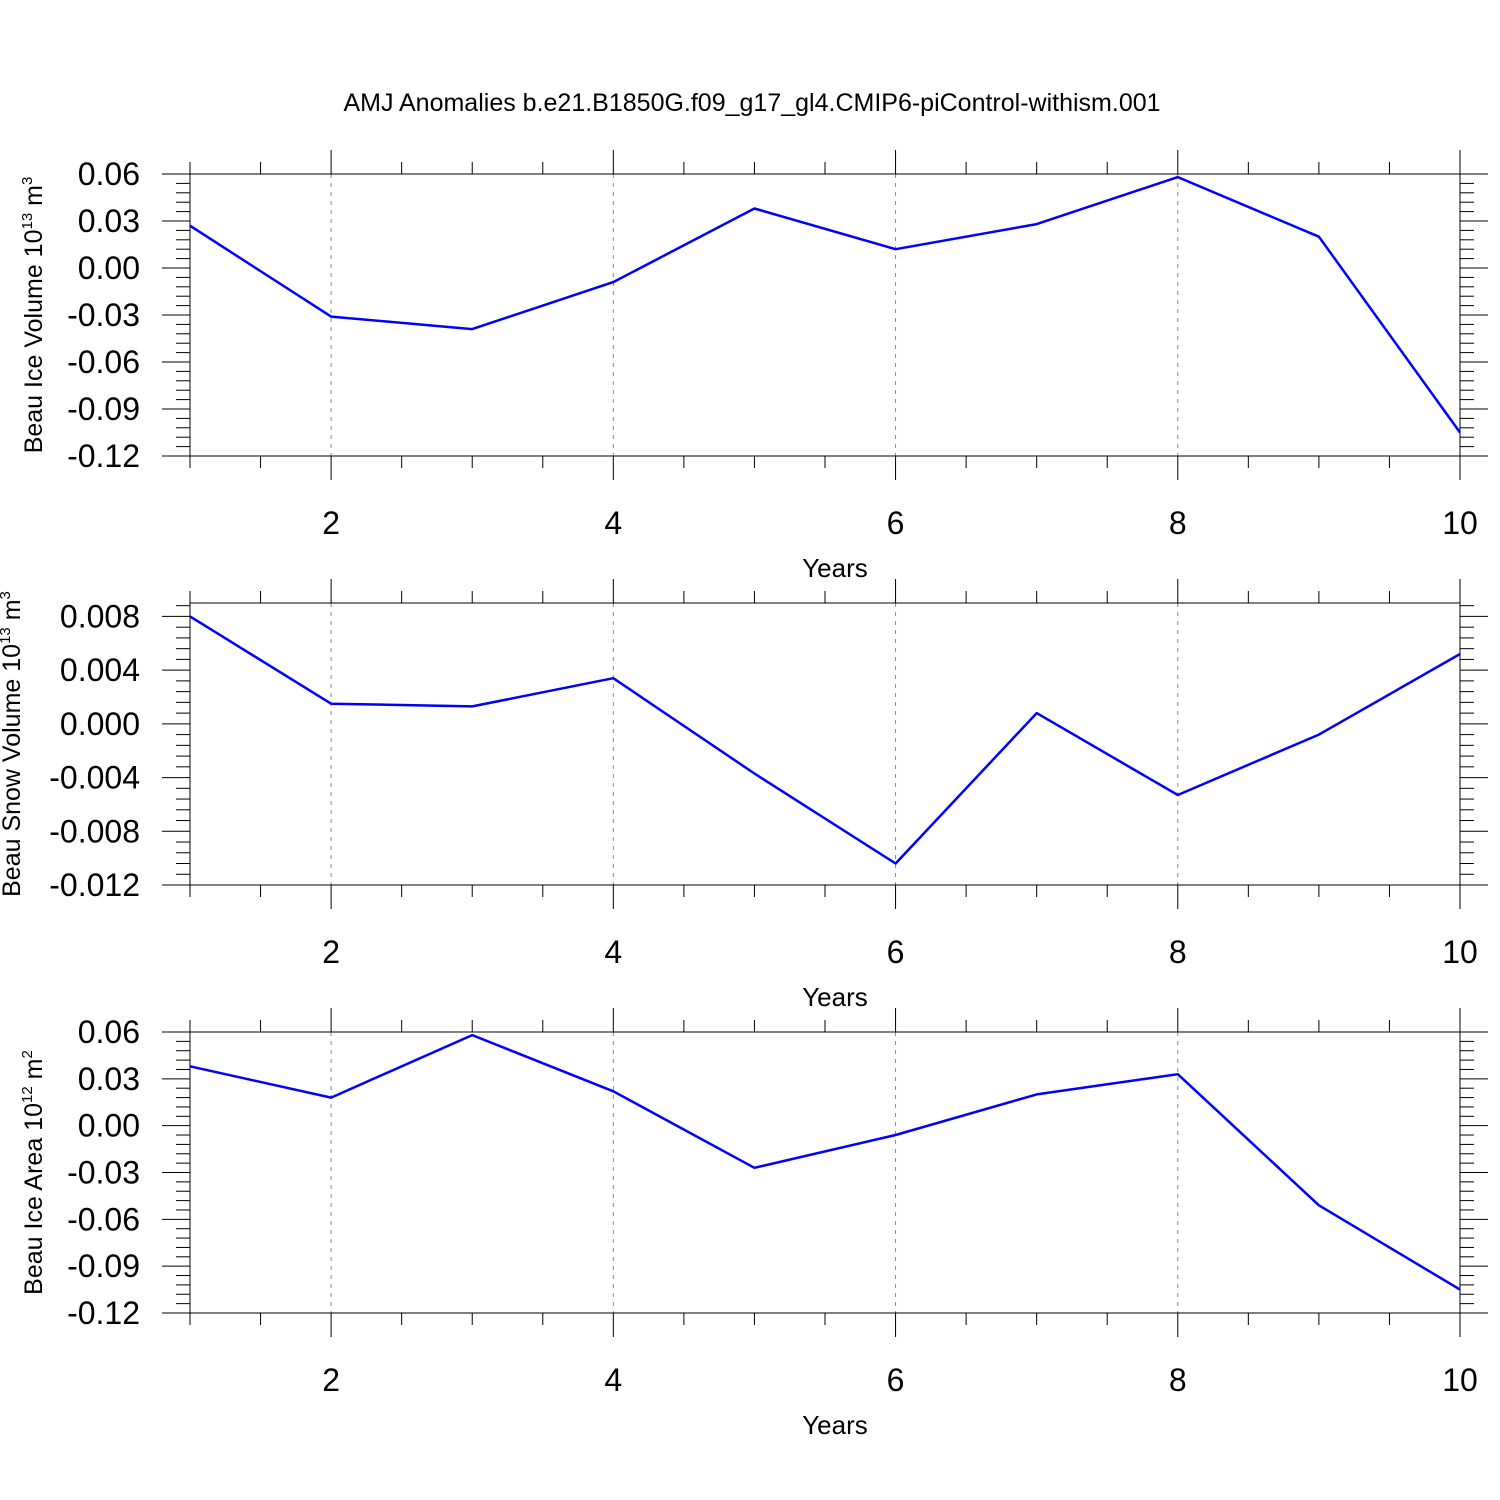 The height and width of the screenshot is (1500, 1500). What do you see at coordinates (94, 885) in the screenshot?
I see `y-tick-label: -0.012` at bounding box center [94, 885].